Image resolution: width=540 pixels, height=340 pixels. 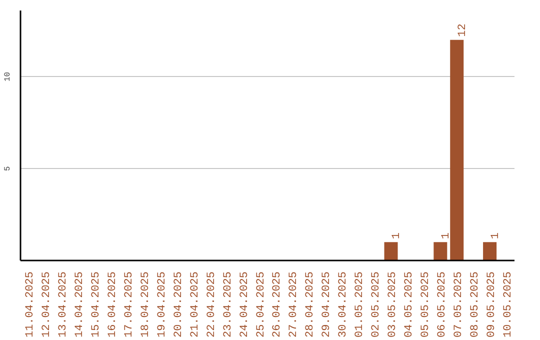 What do you see at coordinates (195, 304) in the screenshot?
I see `x-tick-label: 21.04.2025` at bounding box center [195, 304].